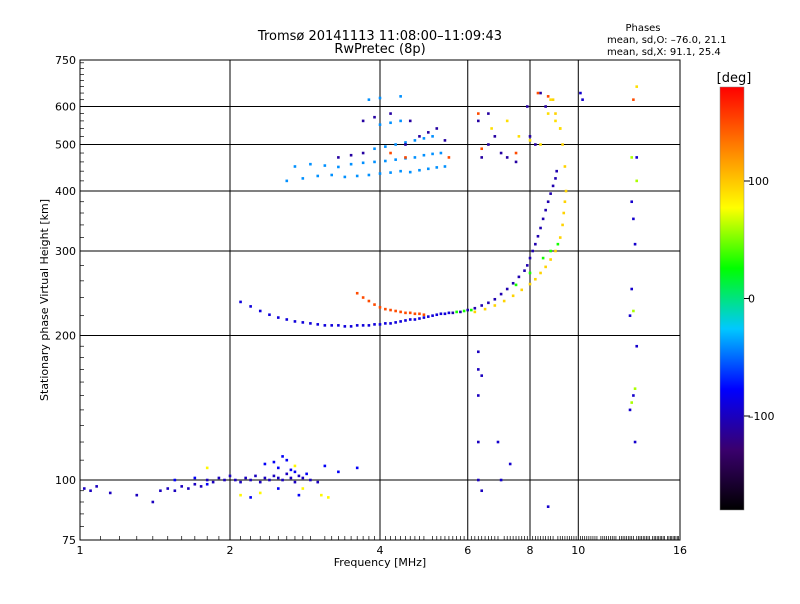 This screenshot has height=604, width=800. What do you see at coordinates (65, 336) in the screenshot?
I see `y-tick-label: 200` at bounding box center [65, 336].